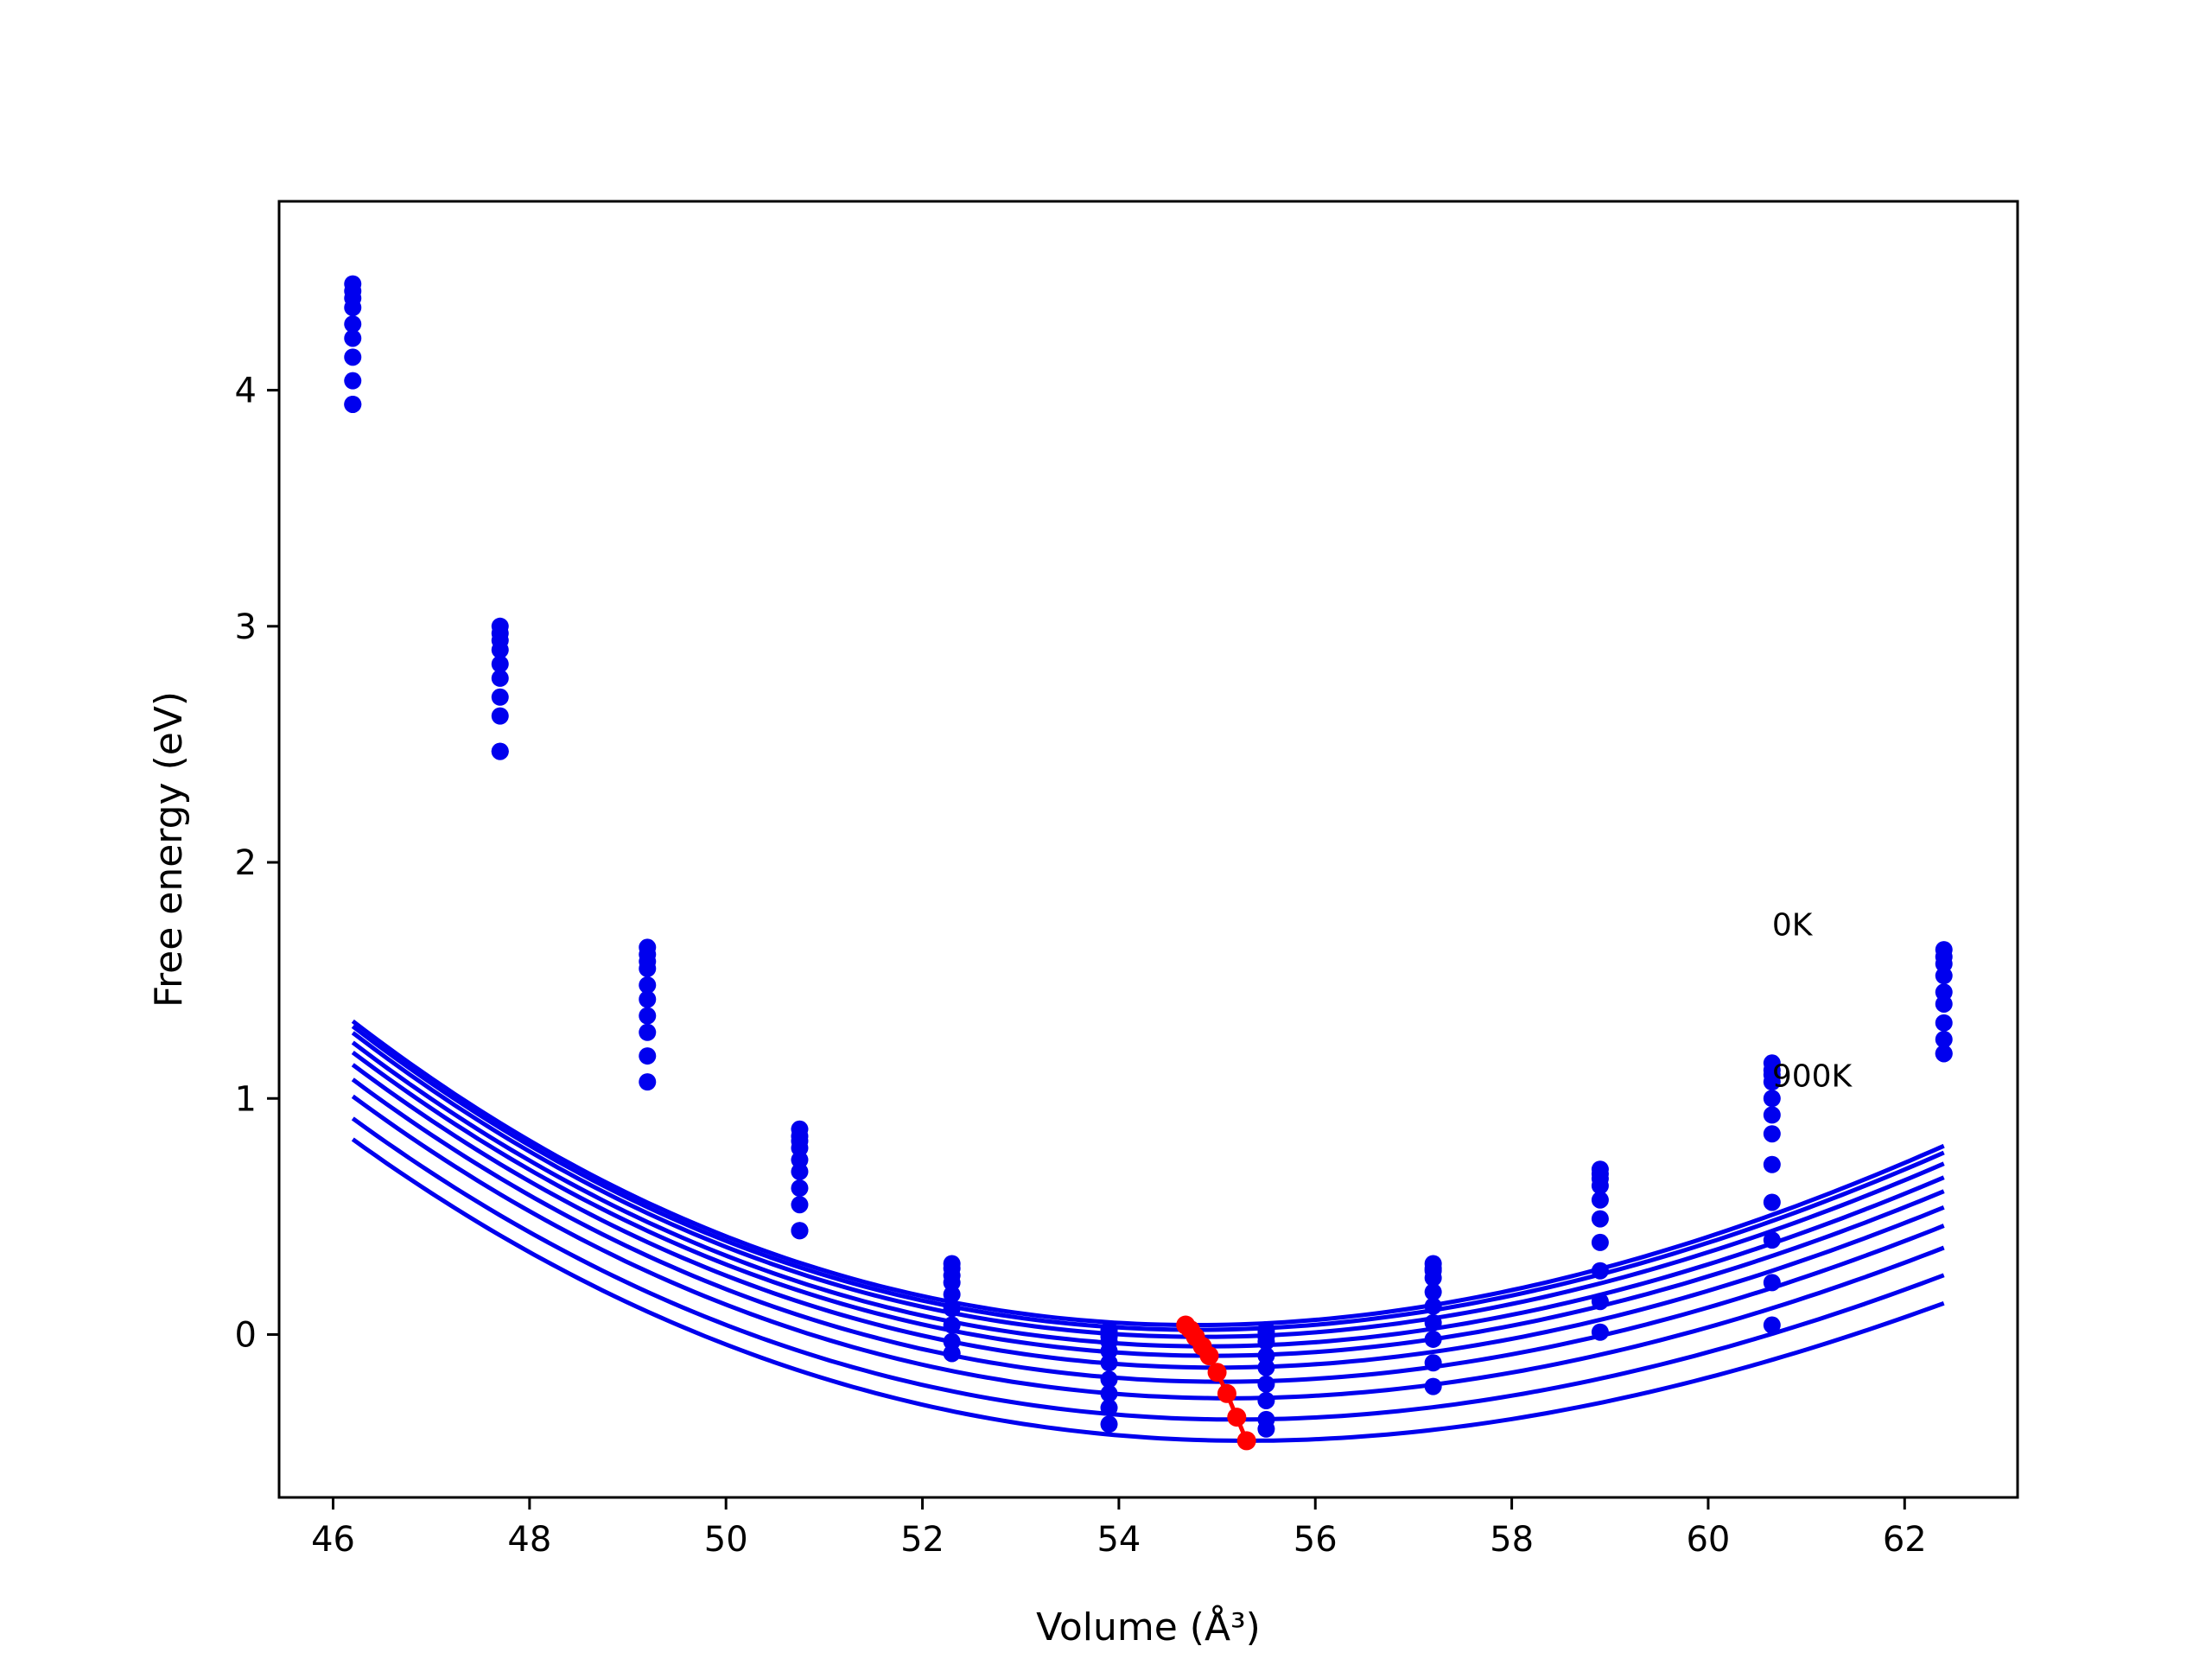 The width and height of the screenshot is (2212, 1659). I want to click on x-tick-label-54: 54, so click(1118, 1540).